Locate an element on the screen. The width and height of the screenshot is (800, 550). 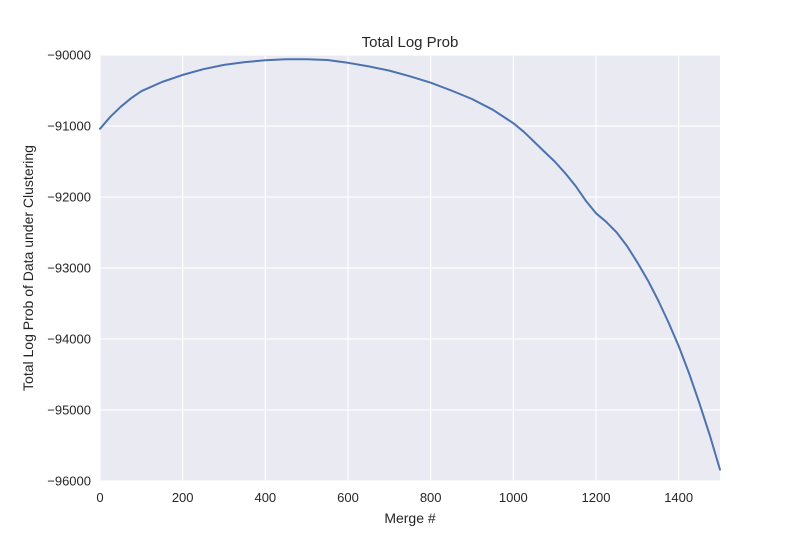
x-tick-label: 800 is located at coordinates (431, 497).